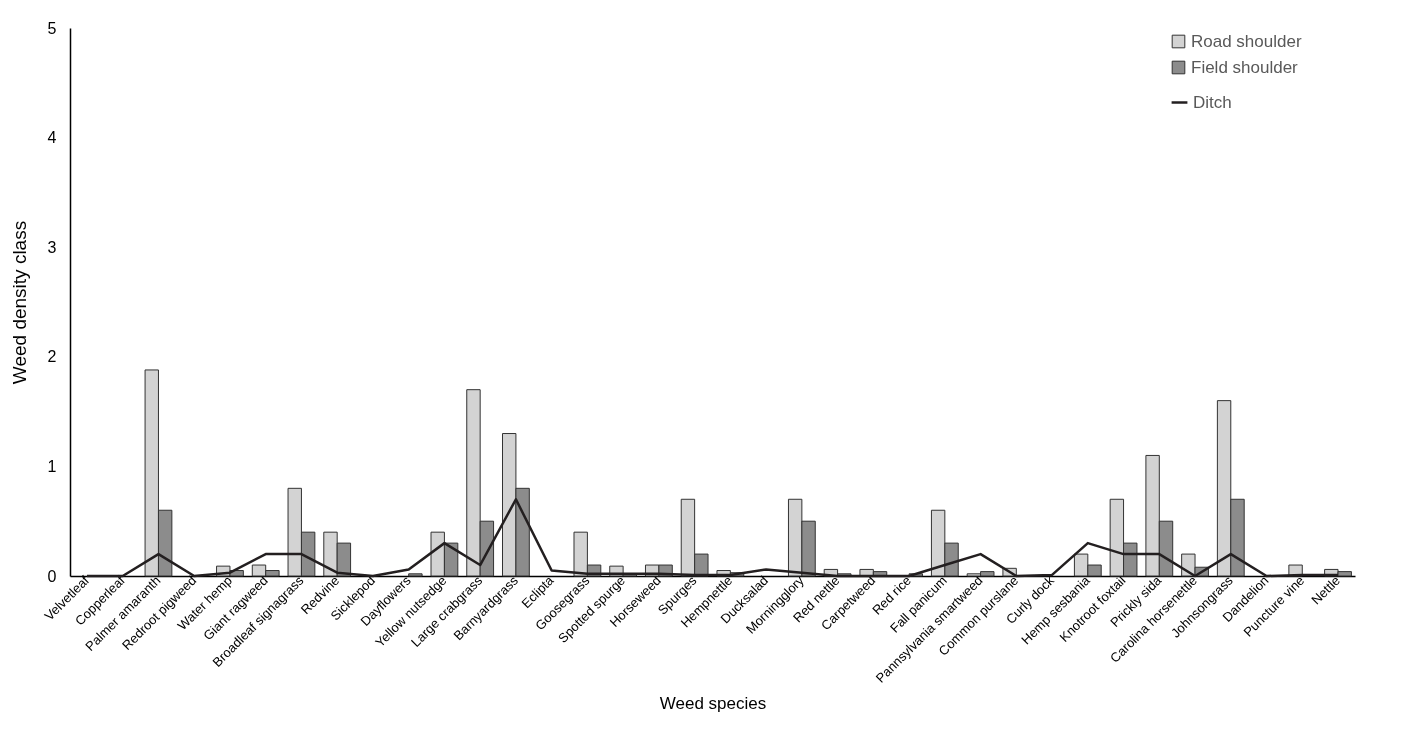 The image size is (1403, 753). What do you see at coordinates (52, 28) in the screenshot?
I see `y-tick-label: 5` at bounding box center [52, 28].